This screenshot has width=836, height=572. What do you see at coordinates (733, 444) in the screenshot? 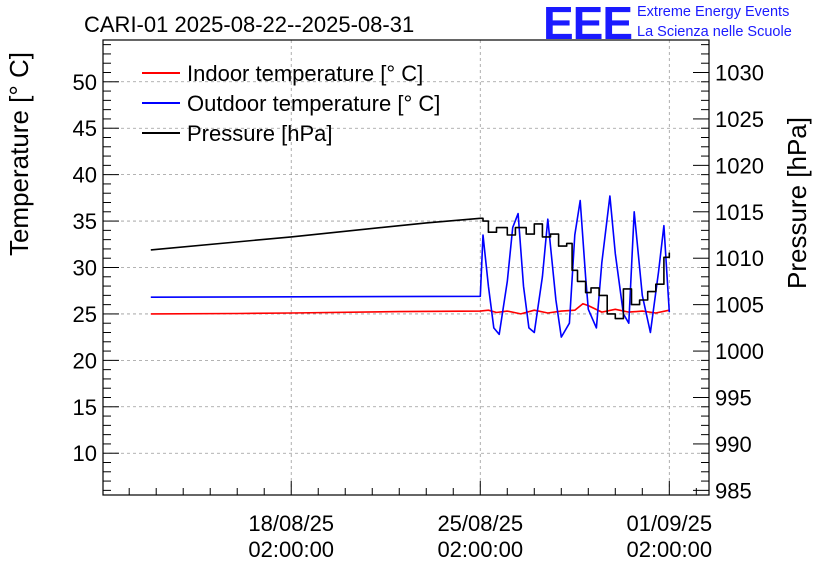
I see `y2-tick-label: 990` at bounding box center [733, 444].